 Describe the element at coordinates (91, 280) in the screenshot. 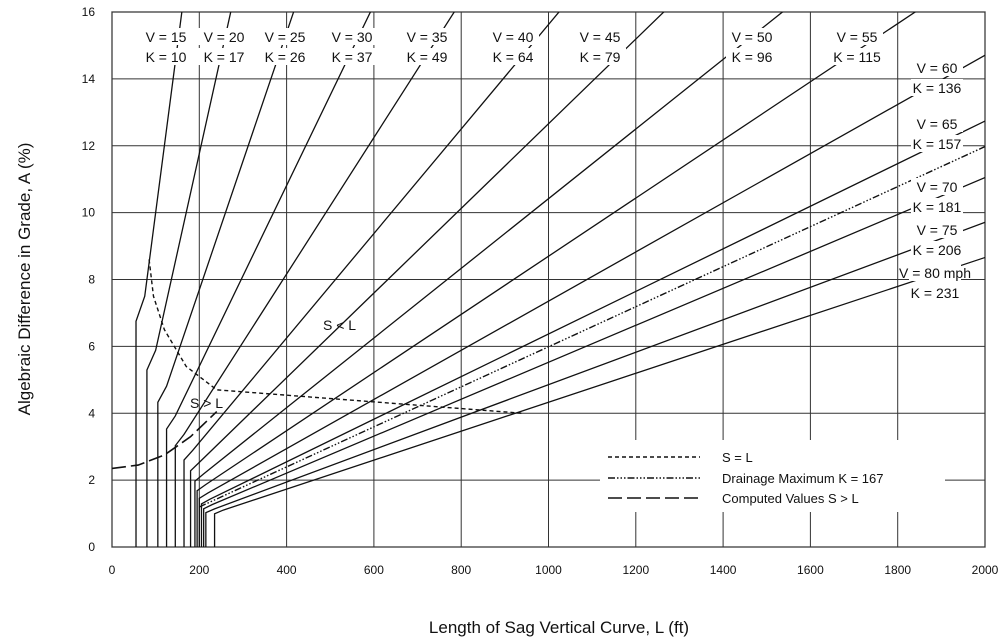

I see `y-tick-label: 8` at that location.